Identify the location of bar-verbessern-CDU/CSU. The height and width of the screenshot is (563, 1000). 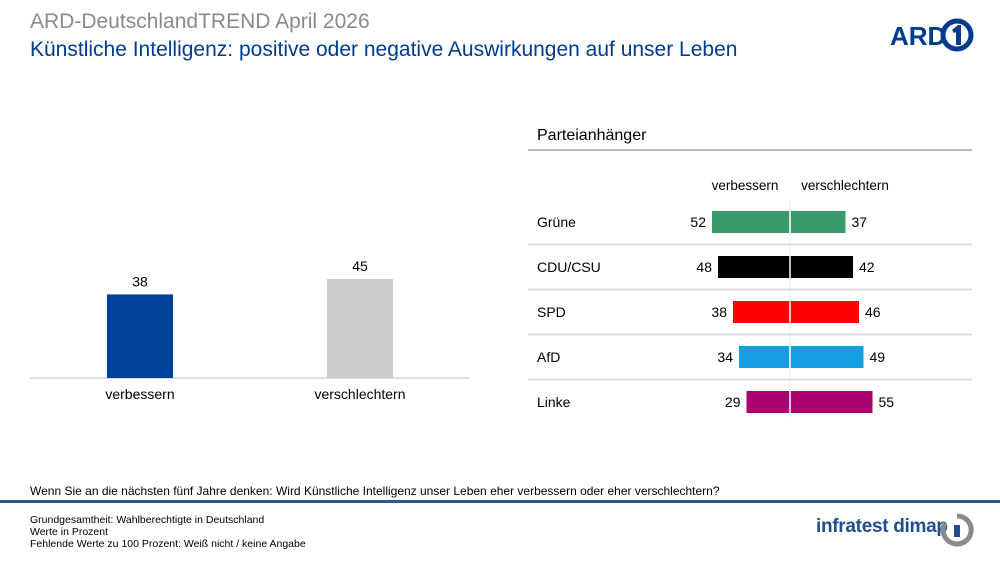
(754, 267).